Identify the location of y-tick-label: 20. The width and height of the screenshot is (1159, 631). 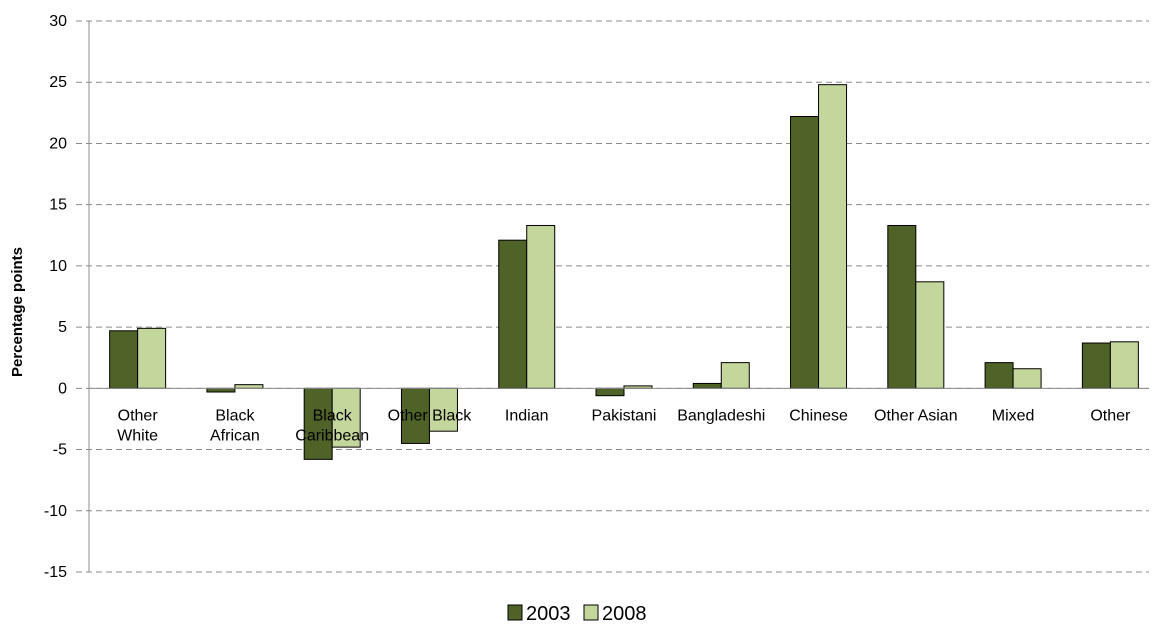
(58, 143).